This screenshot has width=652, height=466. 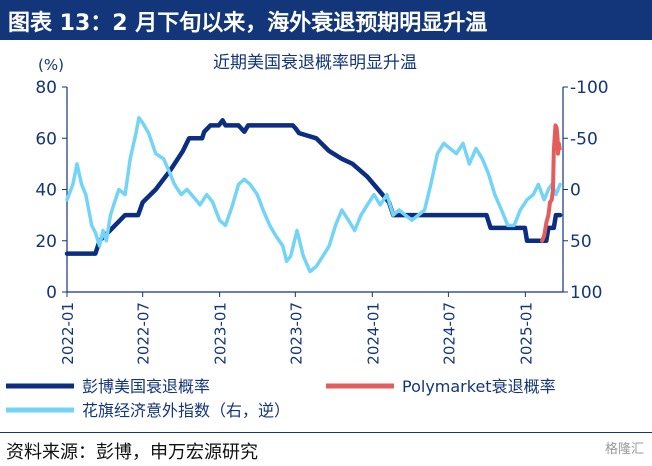 What do you see at coordinates (186, 410) in the screenshot?
I see `legend-label-surprise: 花旗经济意外指数（右，逆）` at bounding box center [186, 410].